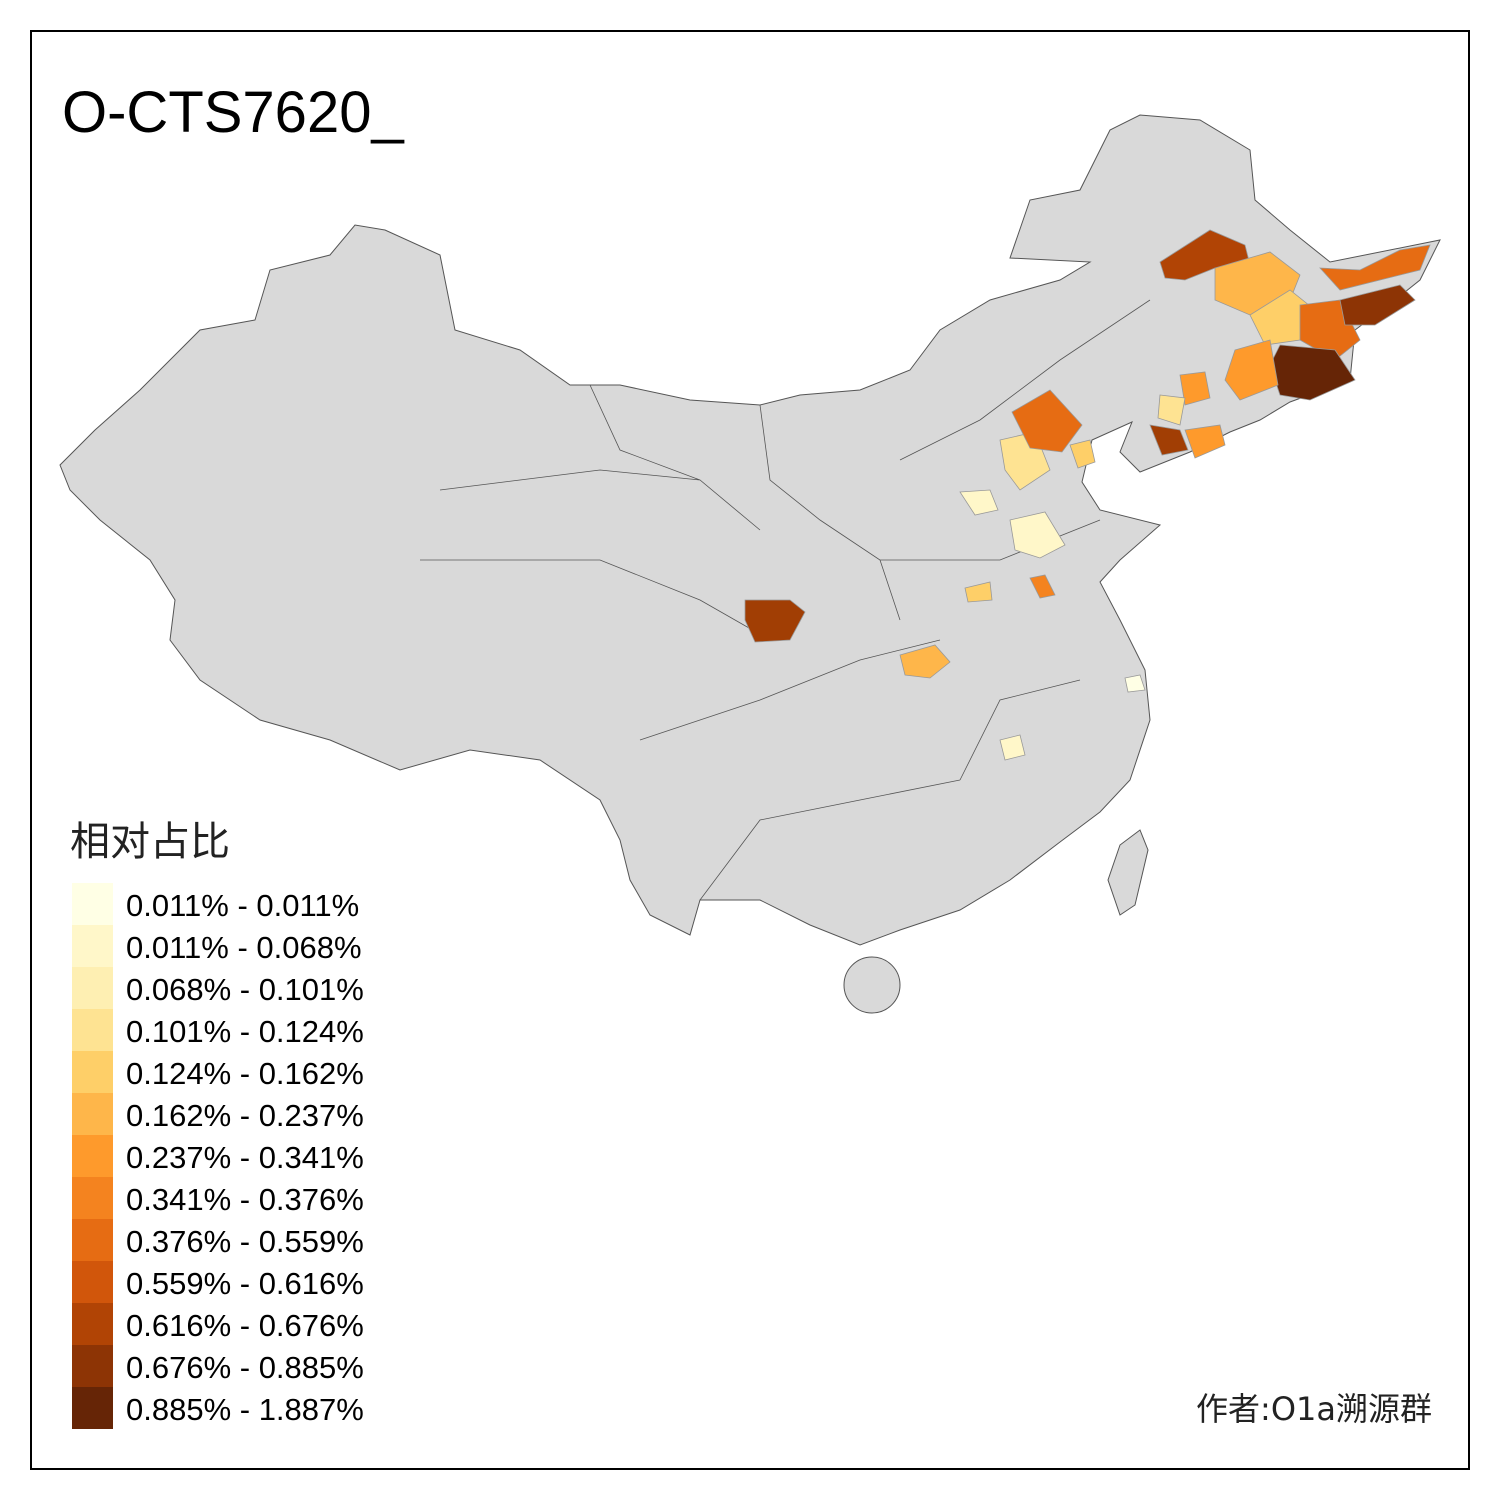 The width and height of the screenshot is (1500, 1500). Describe the element at coordinates (245, 1325) in the screenshot. I see `legend-label: 0.616% - 0.676%` at that location.